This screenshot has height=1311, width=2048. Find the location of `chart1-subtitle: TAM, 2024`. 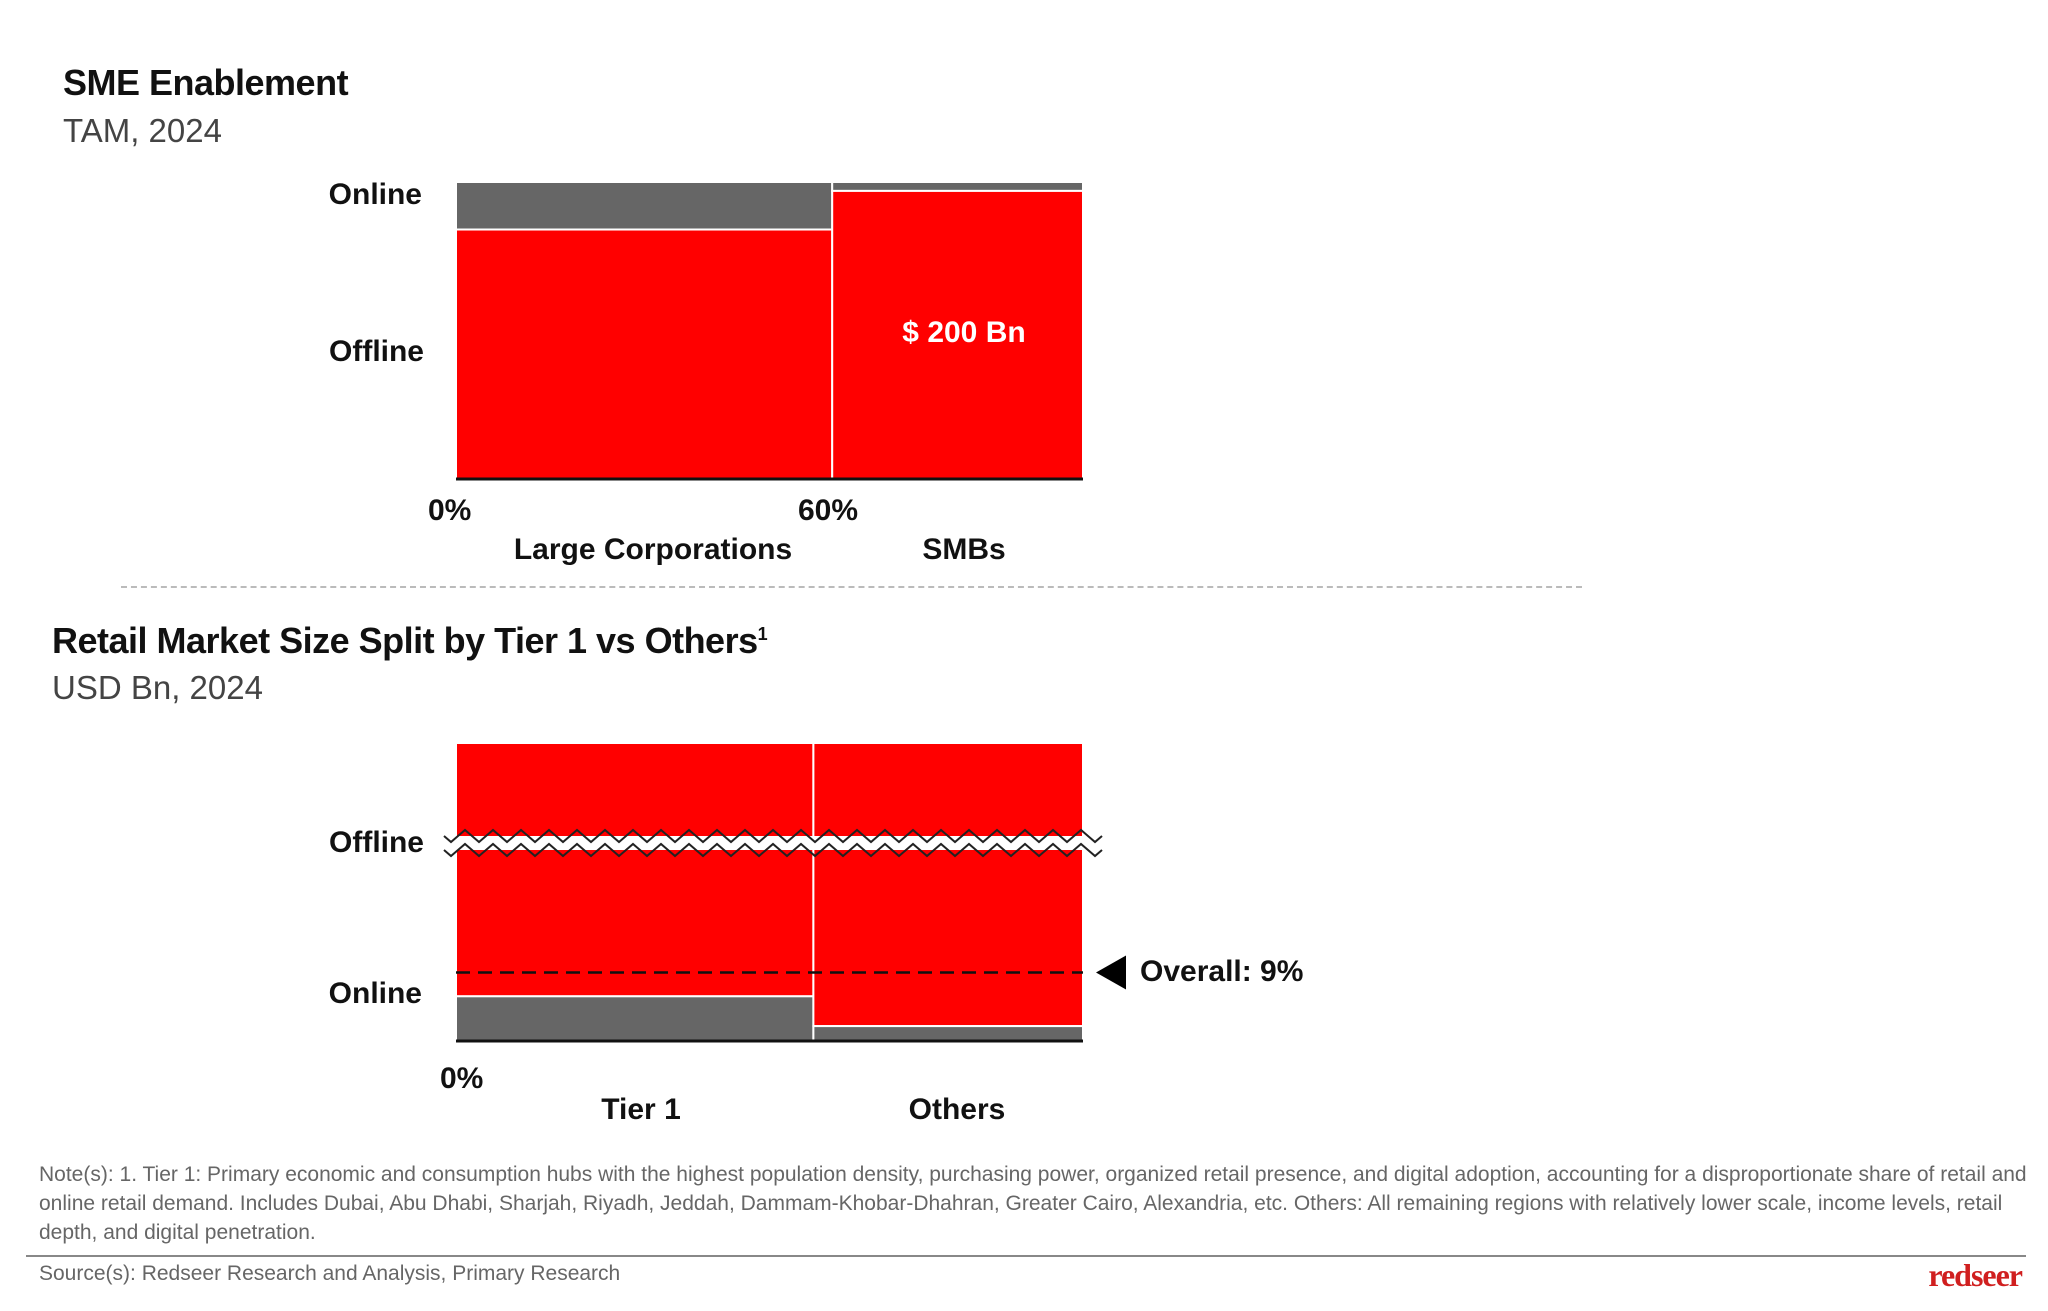

chart1-subtitle: TAM, 2024 is located at coordinates (142, 130).